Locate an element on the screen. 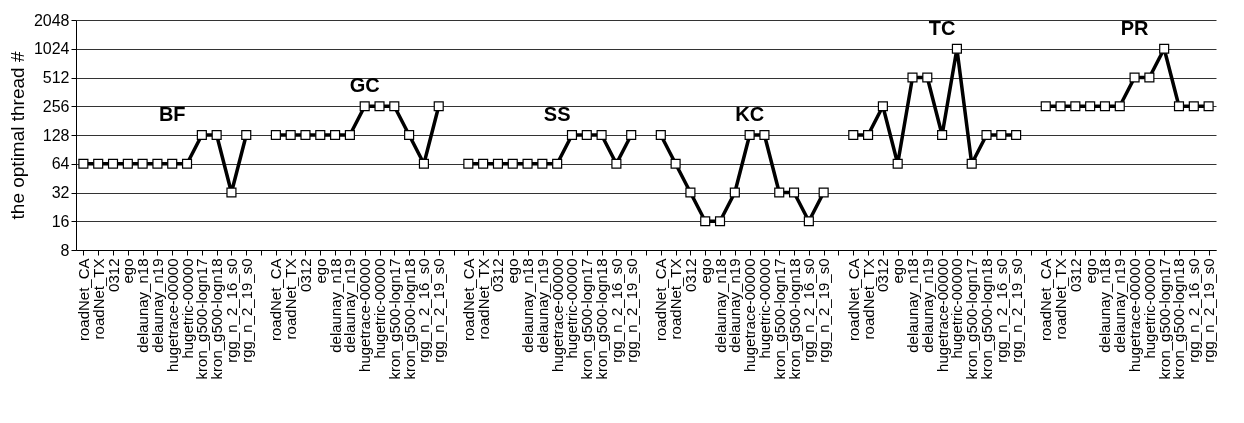  y-tick-label: 32 is located at coordinates (60, 192).